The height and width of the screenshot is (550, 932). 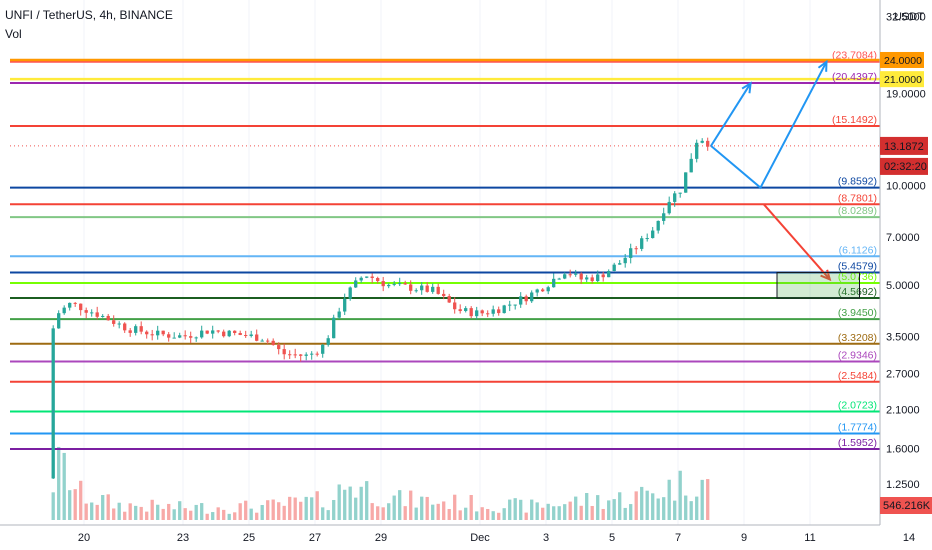 I want to click on chart-title: UNFI / TetherUS, 4h, BINANCE, so click(x=89, y=15).